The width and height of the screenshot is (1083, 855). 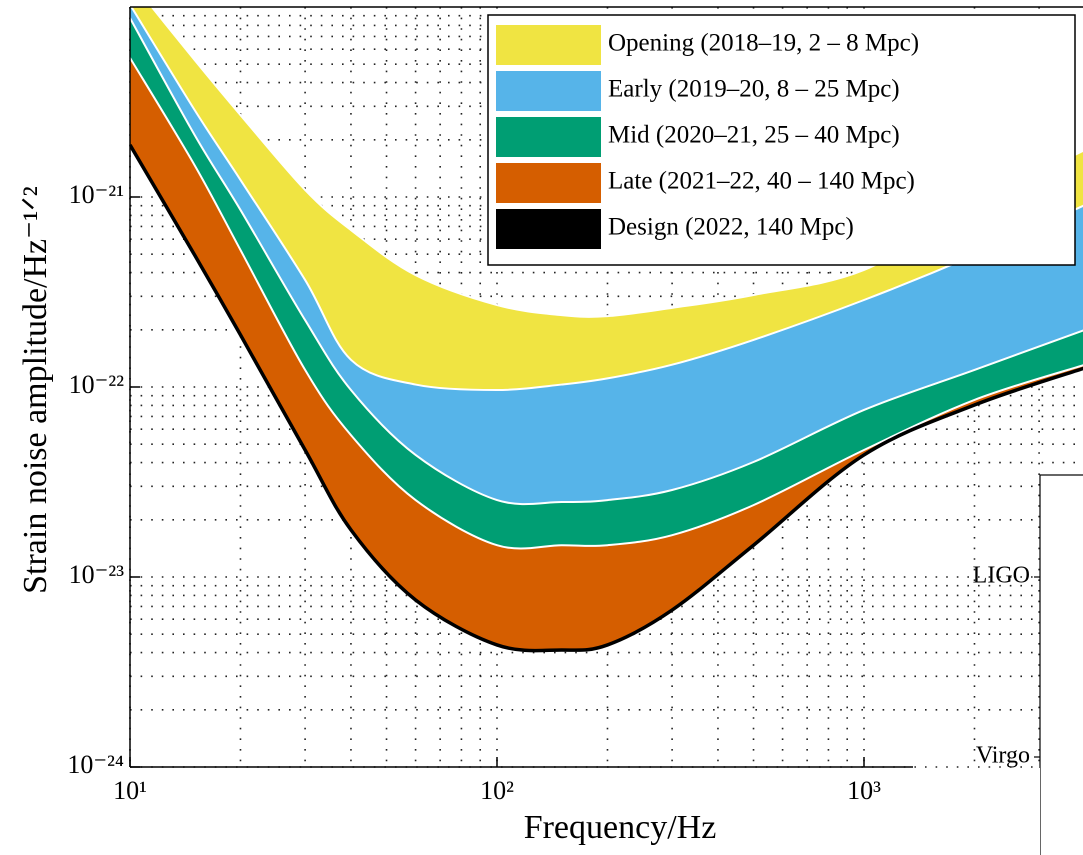 I want to click on y-tick-label: 10⁻²¹, so click(x=96, y=194).